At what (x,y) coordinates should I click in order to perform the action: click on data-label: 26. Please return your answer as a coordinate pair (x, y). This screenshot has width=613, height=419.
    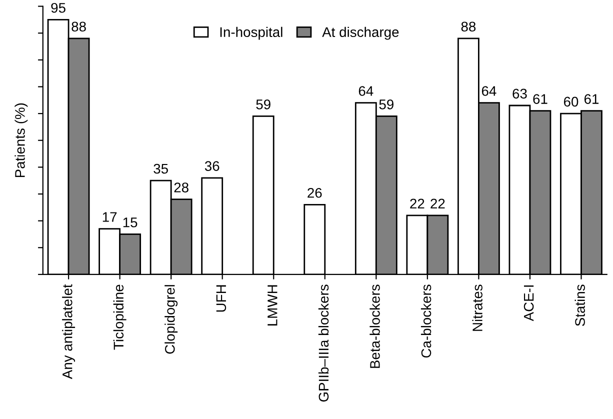
    Looking at the image, I should click on (315, 193).